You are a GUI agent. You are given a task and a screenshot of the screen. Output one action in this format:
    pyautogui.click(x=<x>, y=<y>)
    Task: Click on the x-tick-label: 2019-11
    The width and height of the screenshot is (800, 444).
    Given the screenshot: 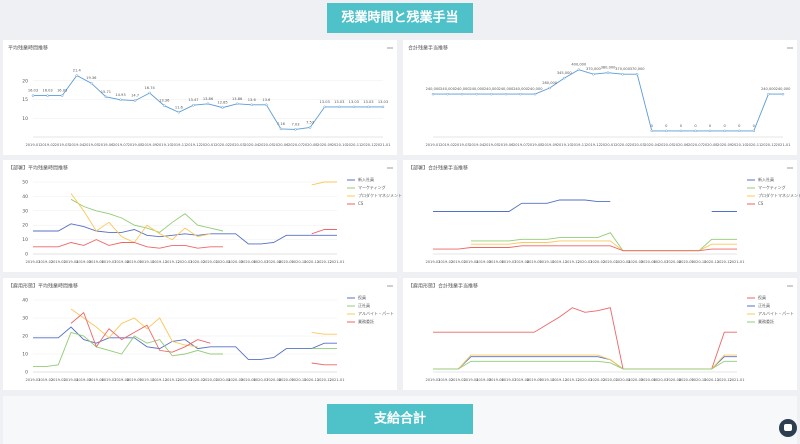 What is the action you would take?
    pyautogui.click(x=559, y=262)
    